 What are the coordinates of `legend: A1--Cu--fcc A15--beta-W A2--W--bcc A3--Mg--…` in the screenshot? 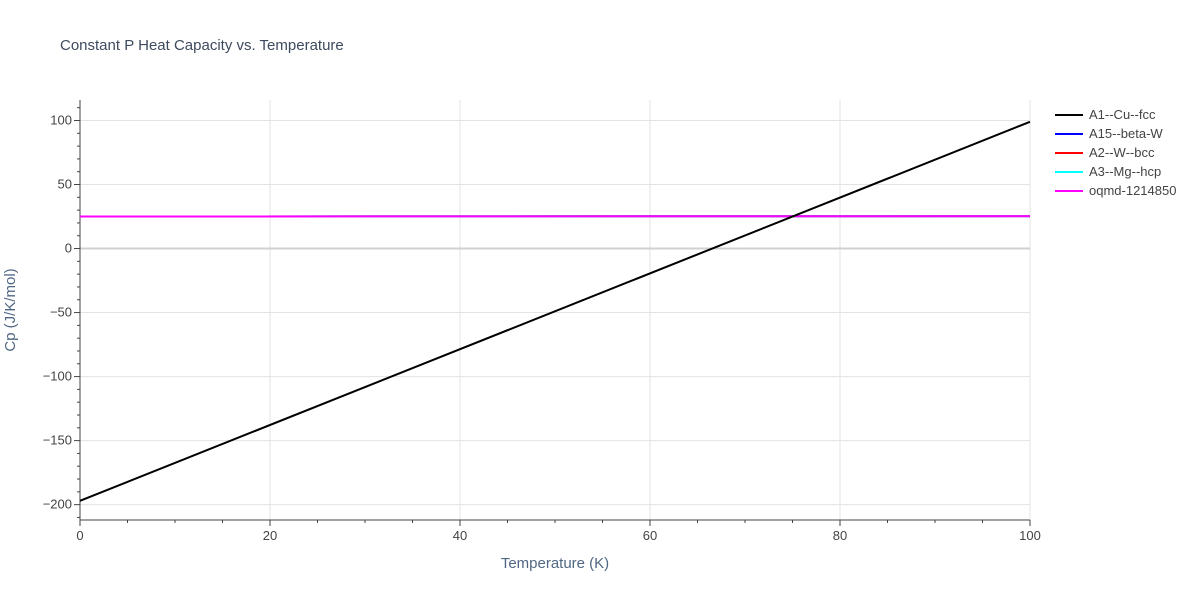 It's located at (1115, 152).